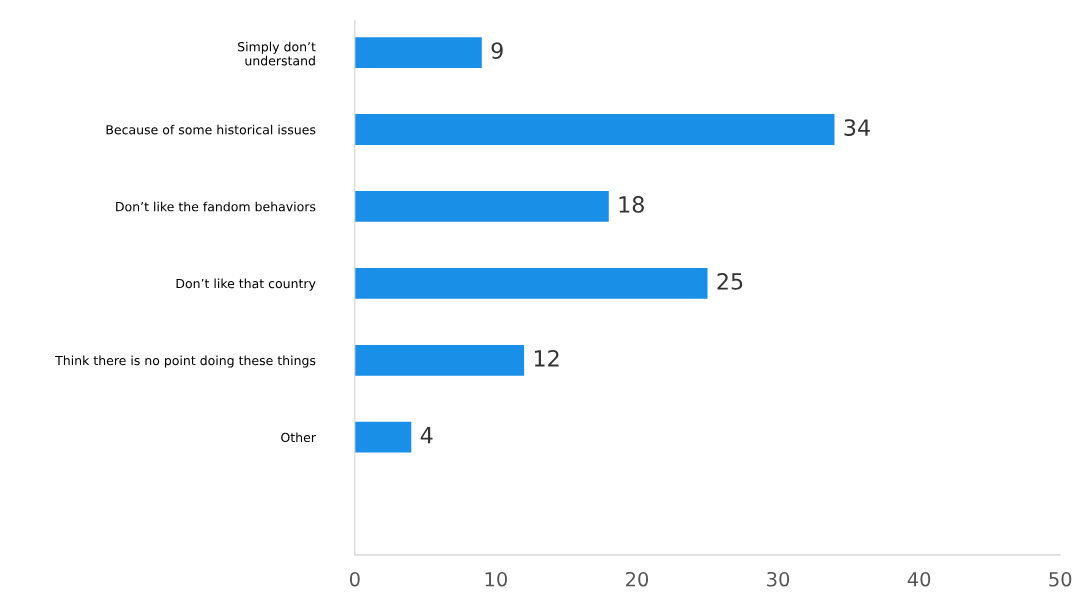 This screenshot has width=1072, height=596. I want to click on x-tick-label: 20, so click(637, 579).